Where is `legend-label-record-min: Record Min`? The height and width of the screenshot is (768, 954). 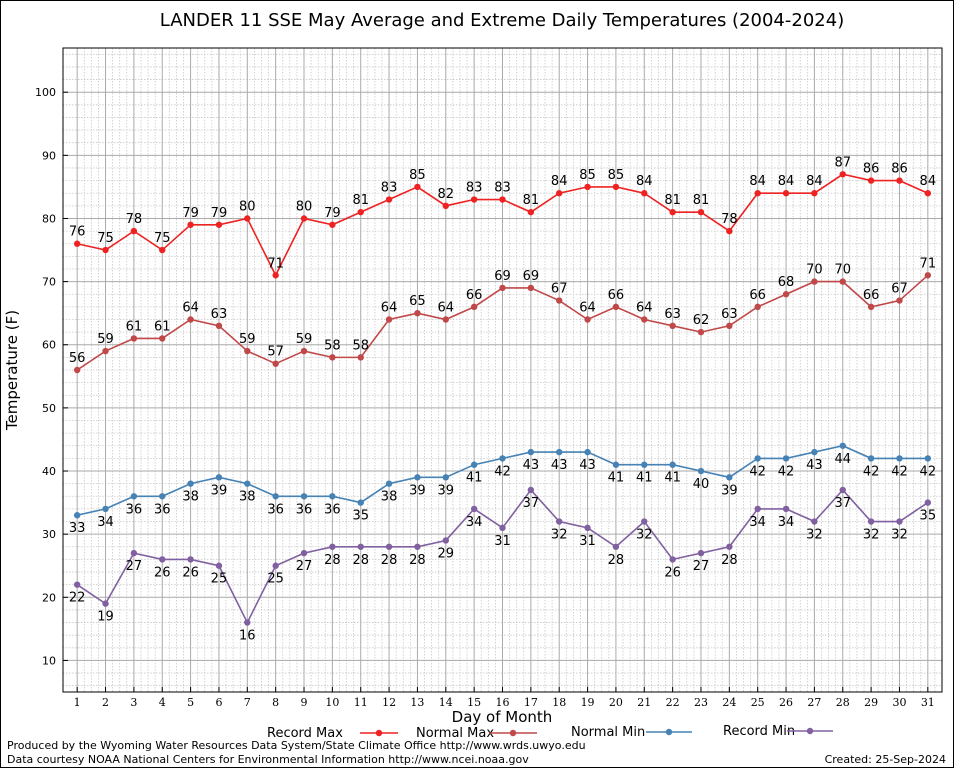 legend-label-record-min: Record Min is located at coordinates (759, 731).